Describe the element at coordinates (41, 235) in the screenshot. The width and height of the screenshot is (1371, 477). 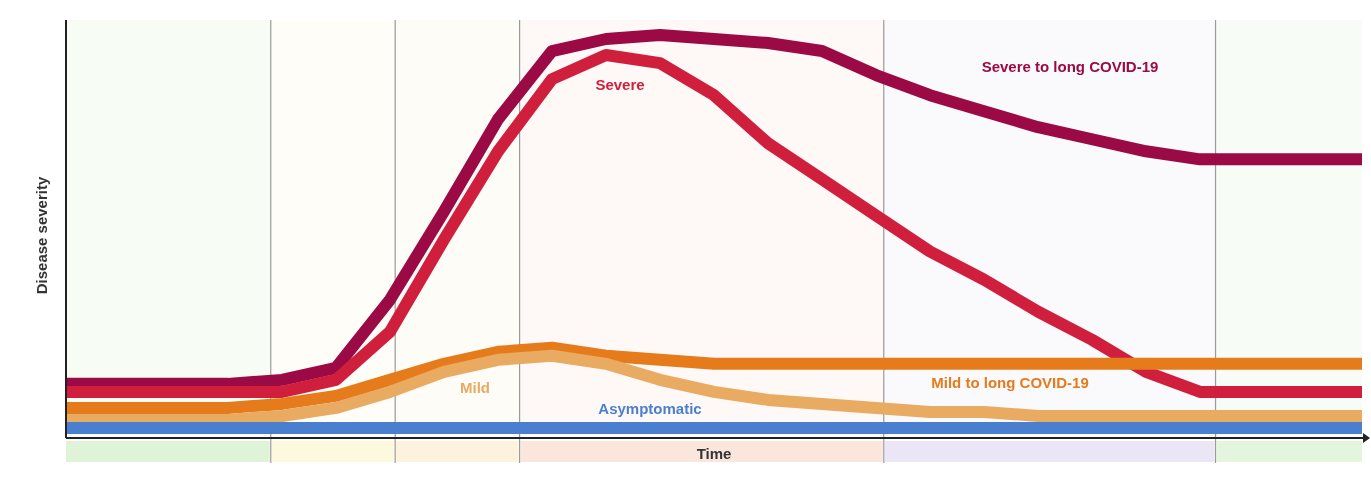
I see `y-axis-title: Disease severity` at that location.